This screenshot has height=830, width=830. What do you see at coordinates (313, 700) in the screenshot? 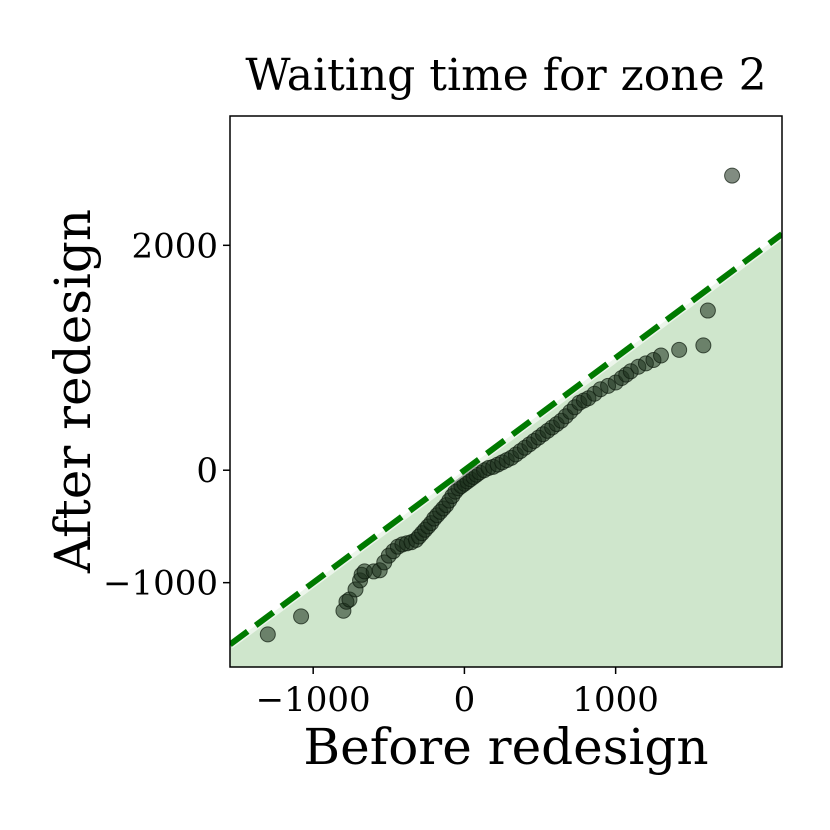
I see `x-tick-label: −1000` at bounding box center [313, 700].